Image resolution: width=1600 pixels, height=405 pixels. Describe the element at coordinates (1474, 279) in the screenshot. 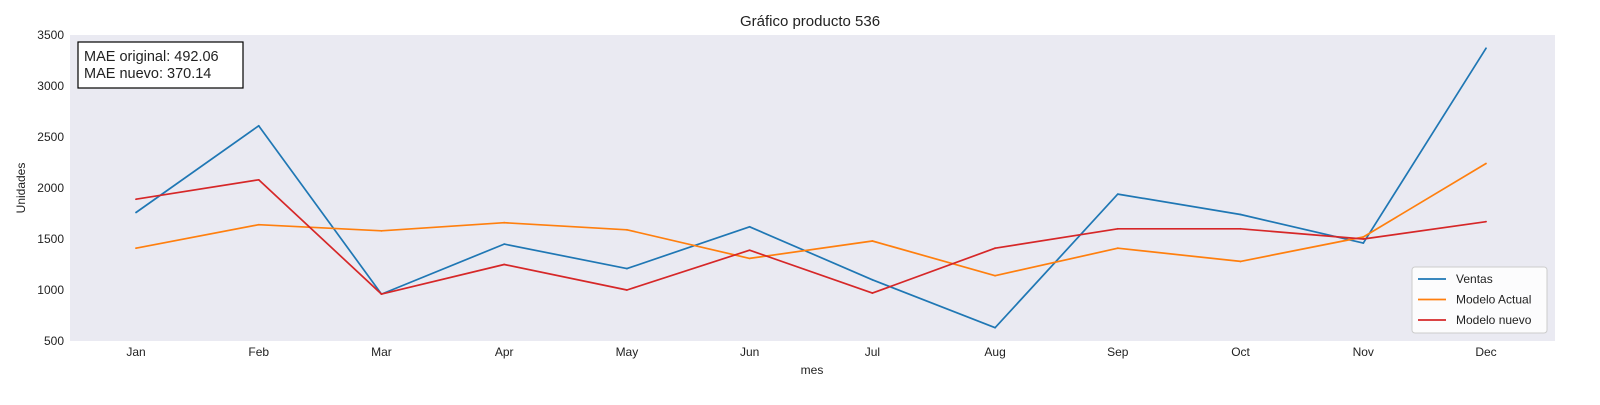

I see `legend-label-ventas: Ventas` at that location.